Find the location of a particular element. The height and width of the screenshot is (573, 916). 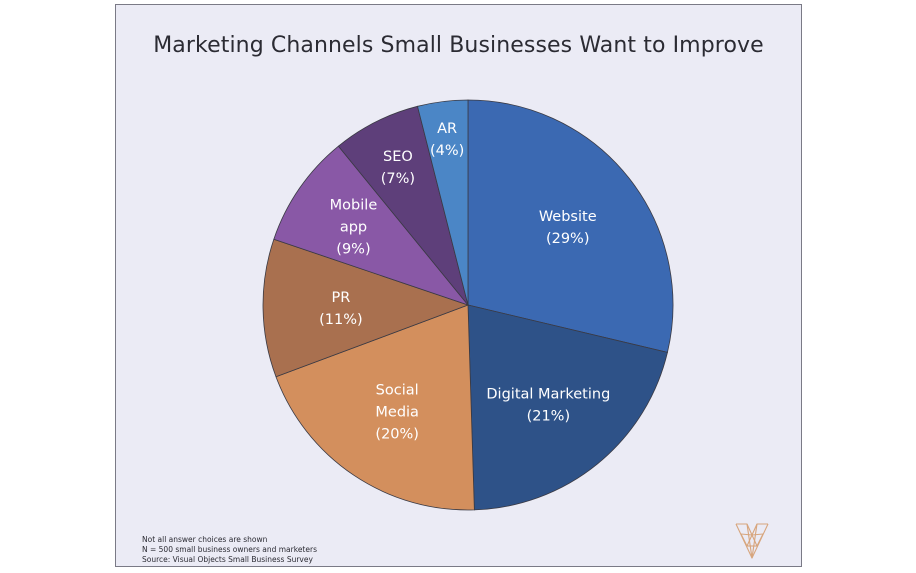

slice-label: AR (4%) is located at coordinates (447, 140).